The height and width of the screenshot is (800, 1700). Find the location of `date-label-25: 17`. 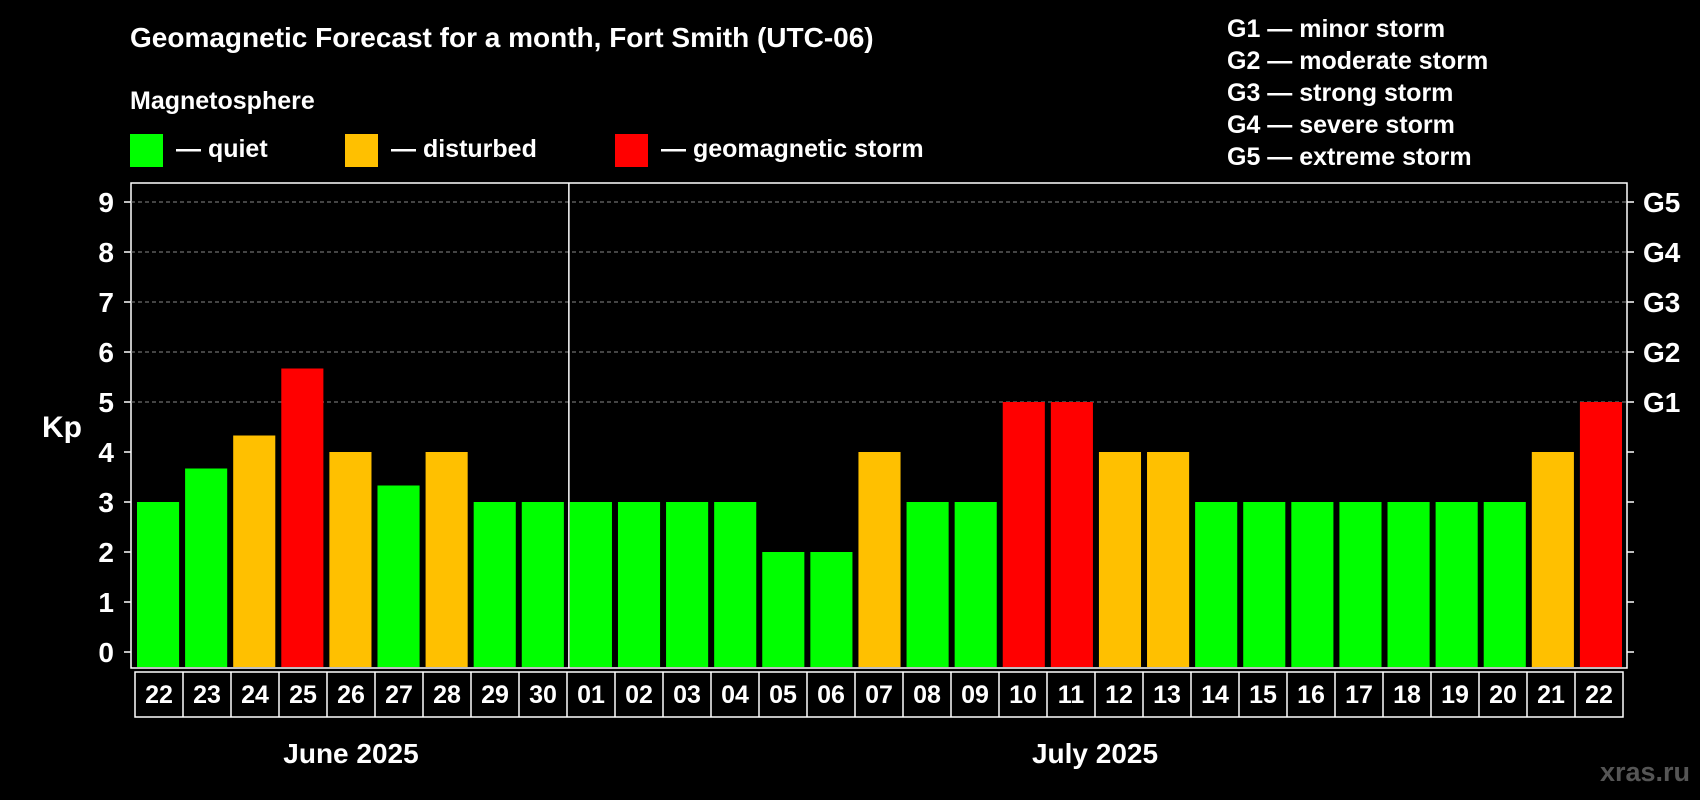

date-label-25: 17 is located at coordinates (1359, 695).